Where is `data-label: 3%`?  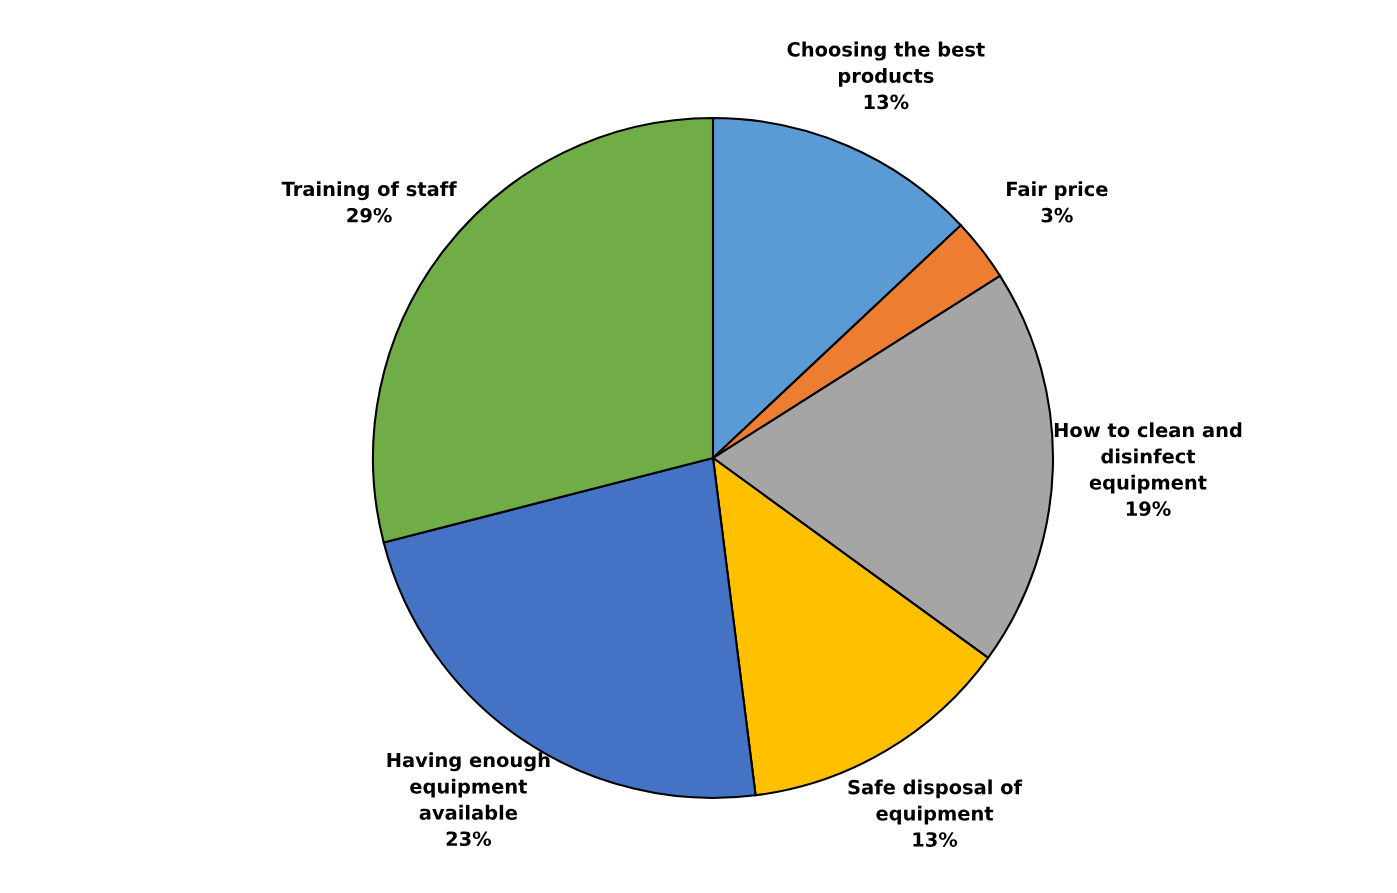 data-label: 3% is located at coordinates (1057, 215).